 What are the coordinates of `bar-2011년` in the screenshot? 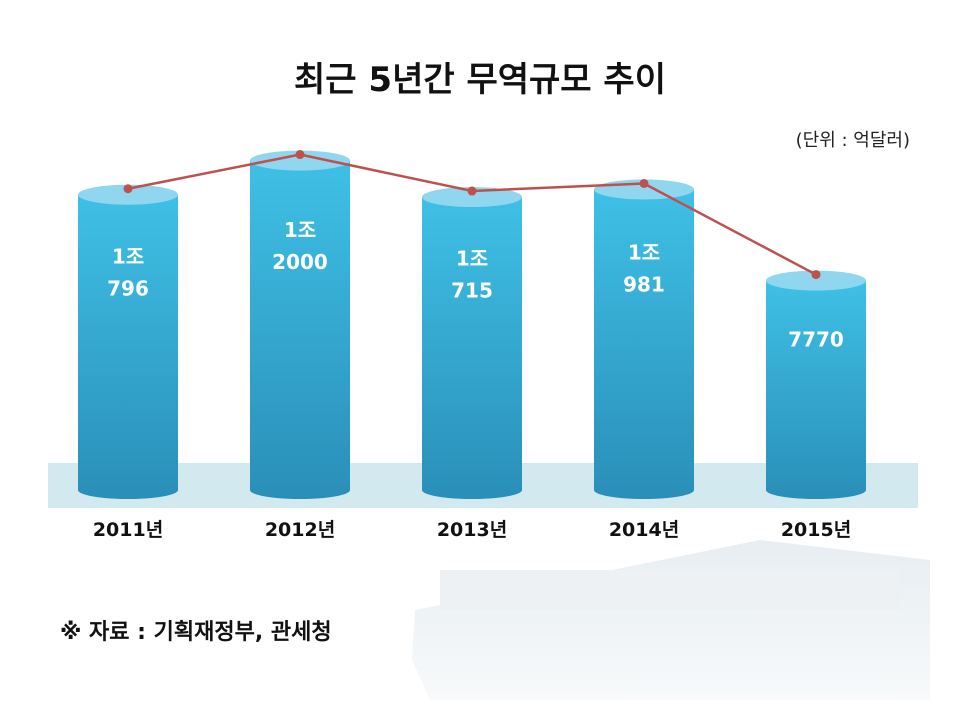 It's located at (128, 342).